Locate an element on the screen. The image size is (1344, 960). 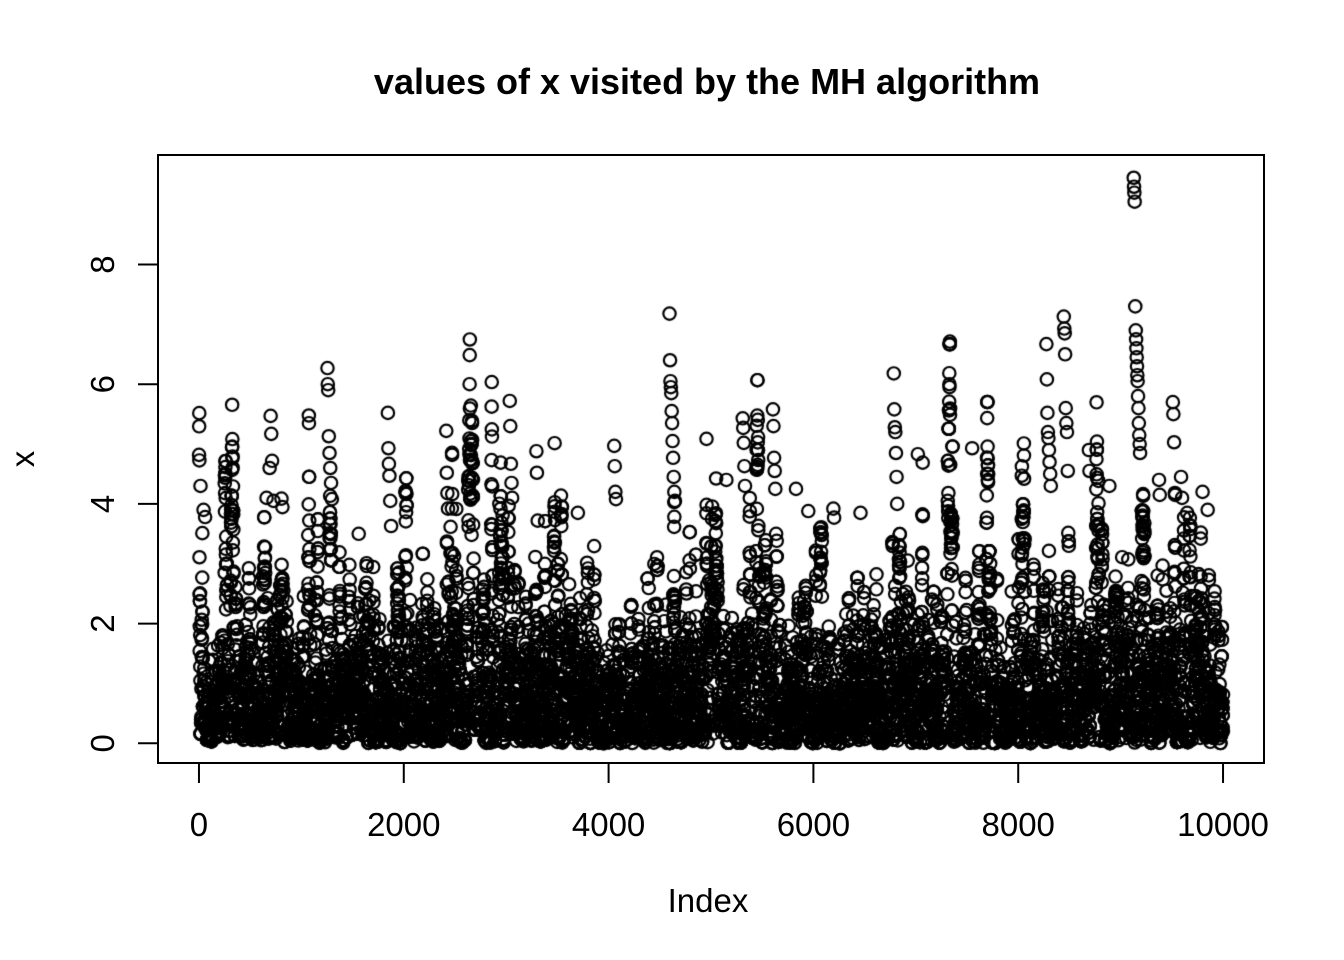
y-tick-label: 6 is located at coordinates (102, 384).